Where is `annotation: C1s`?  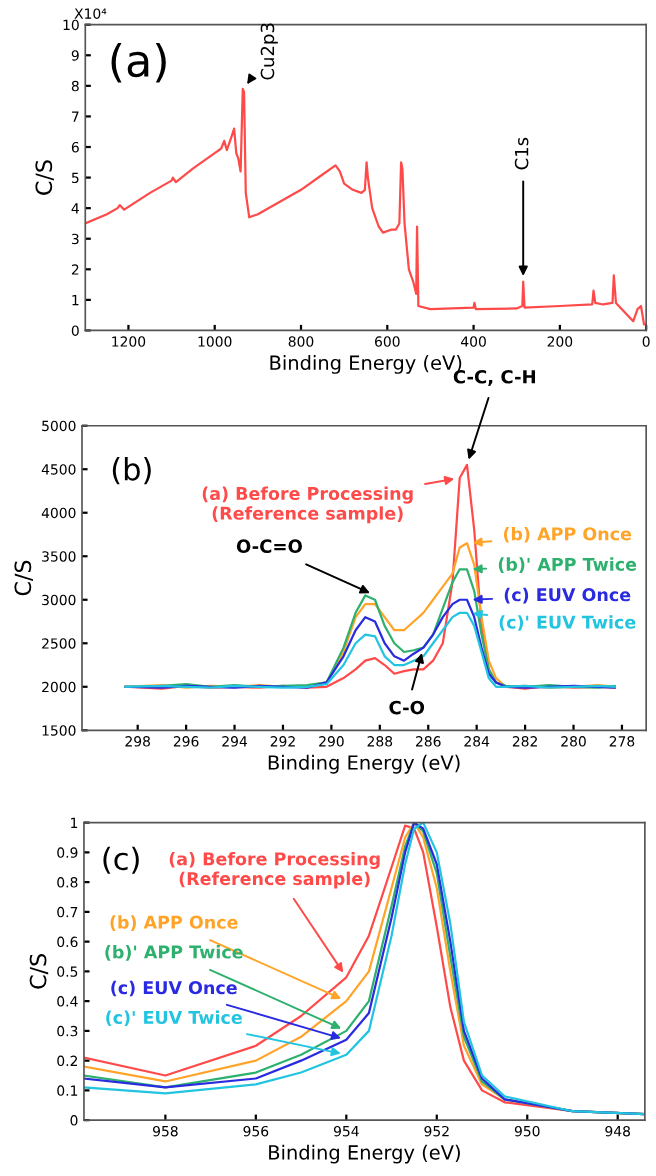 annotation: C1s is located at coordinates (521, 153).